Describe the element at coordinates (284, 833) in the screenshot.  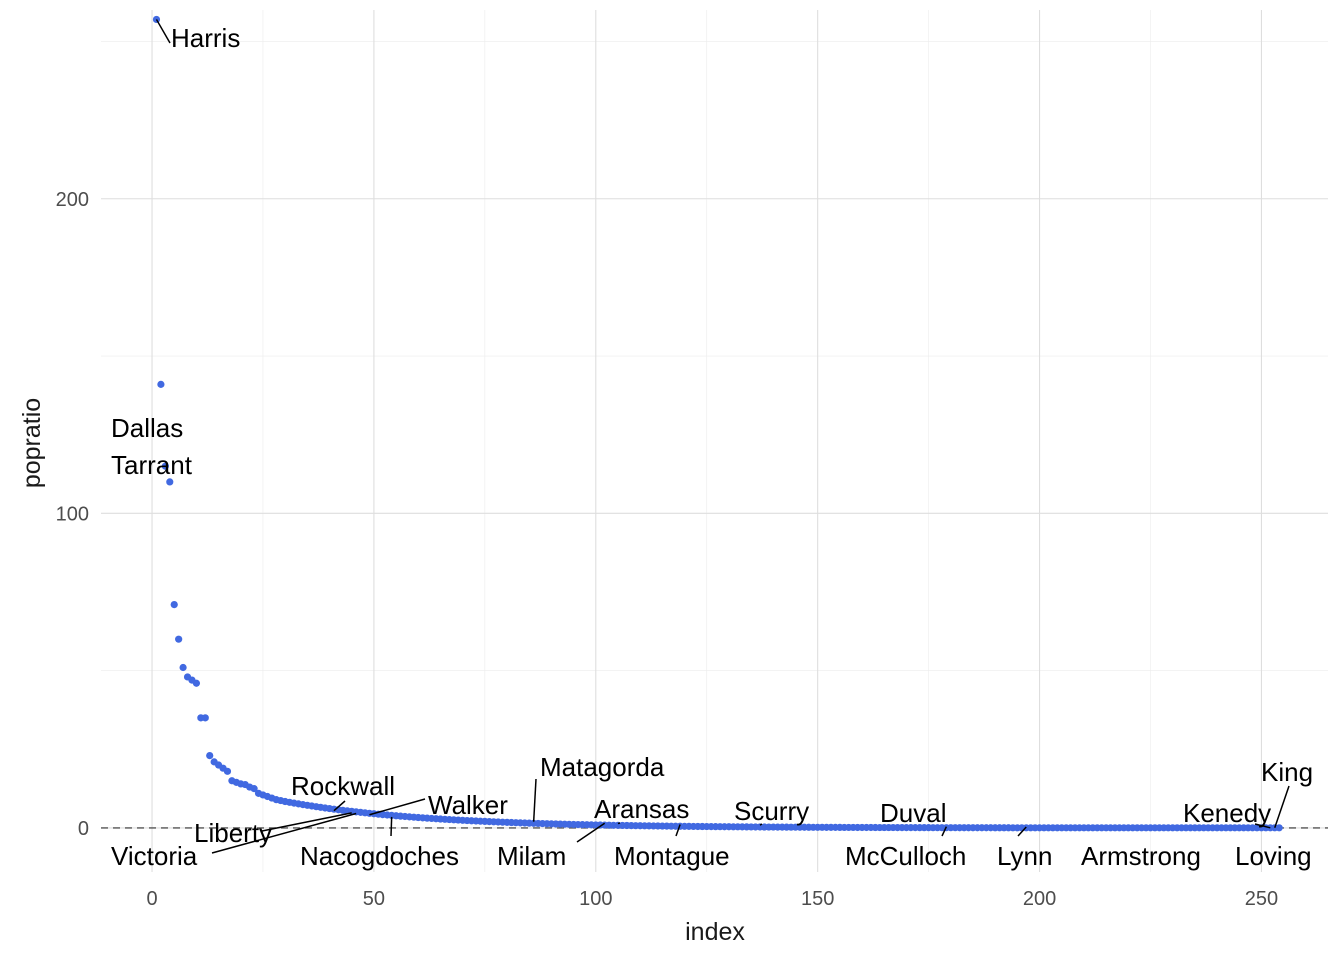
I see `leader-line-victoria` at that location.